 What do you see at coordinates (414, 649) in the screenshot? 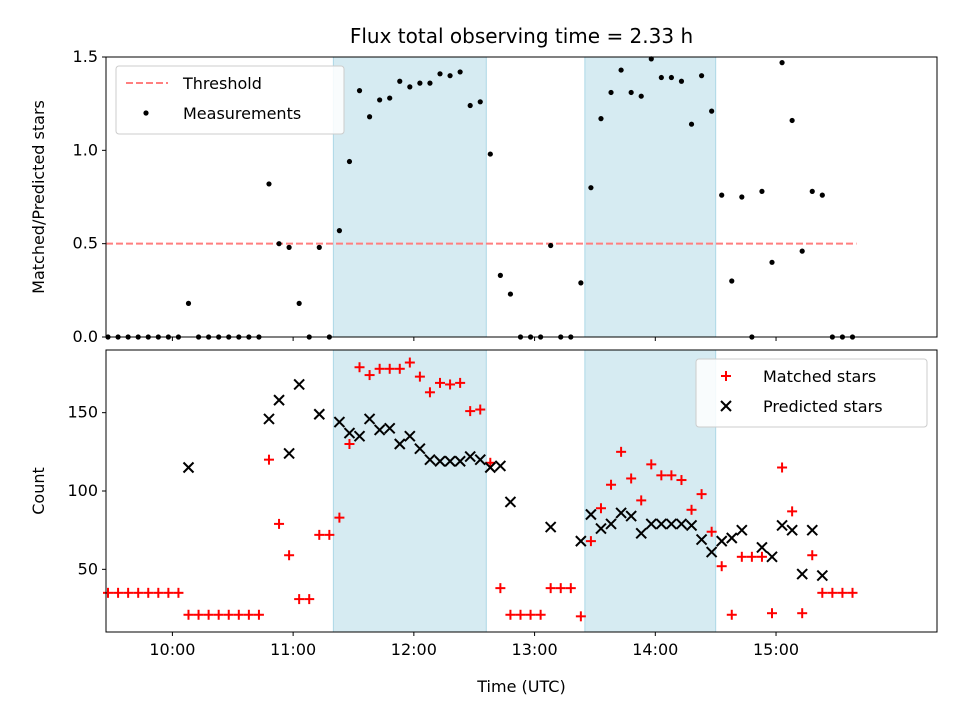
I see `x-tick-label: 12:00` at bounding box center [414, 649].